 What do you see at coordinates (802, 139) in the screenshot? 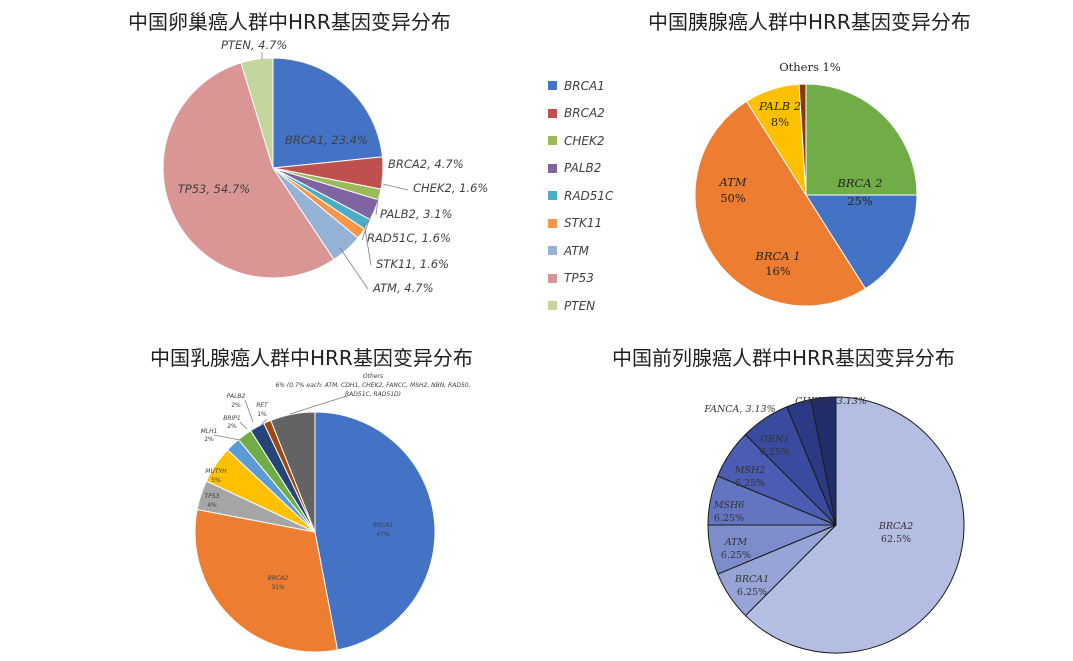
I see `pancreatic-slice-others` at bounding box center [802, 139].